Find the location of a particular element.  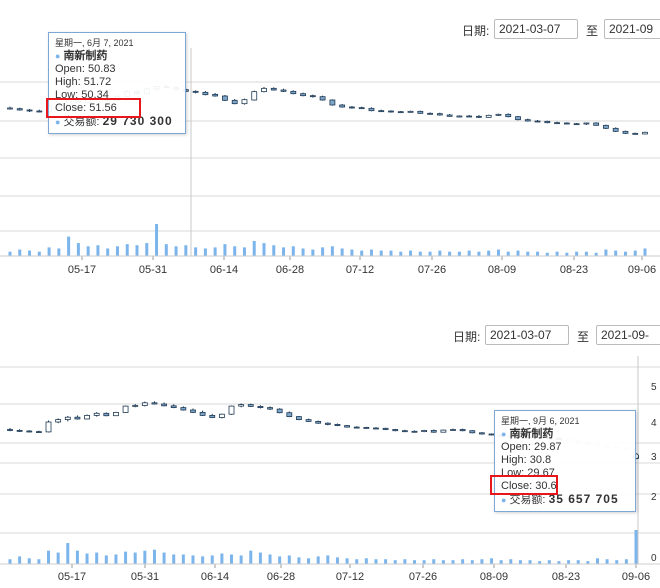

date-range-selector: 日期: 至 is located at coordinates (330, 31).